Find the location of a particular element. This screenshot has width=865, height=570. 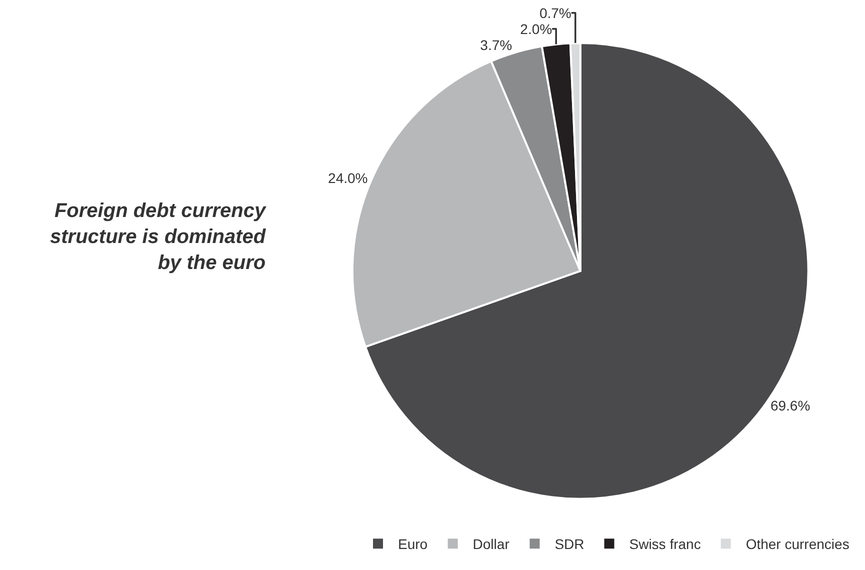

data-label: 3.7% is located at coordinates (496, 44).